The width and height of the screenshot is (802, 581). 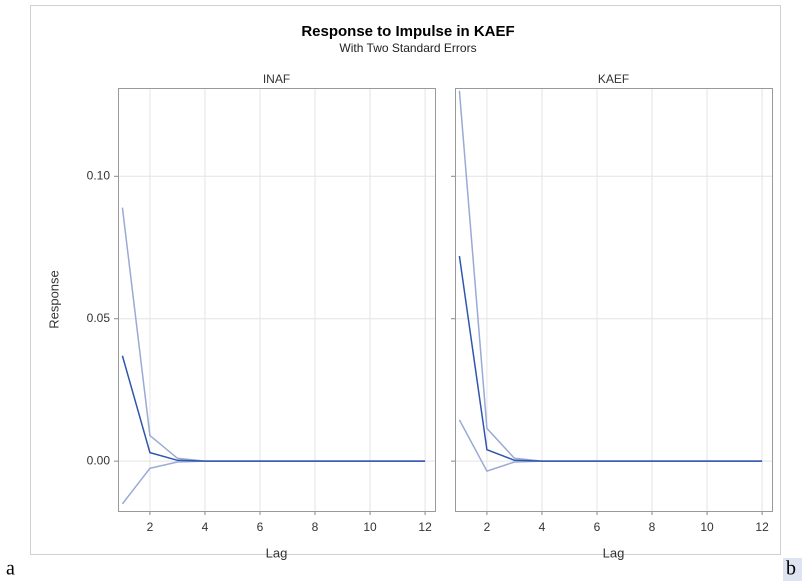 What do you see at coordinates (99, 175) in the screenshot?
I see `y-tick-label: 0.10` at bounding box center [99, 175].